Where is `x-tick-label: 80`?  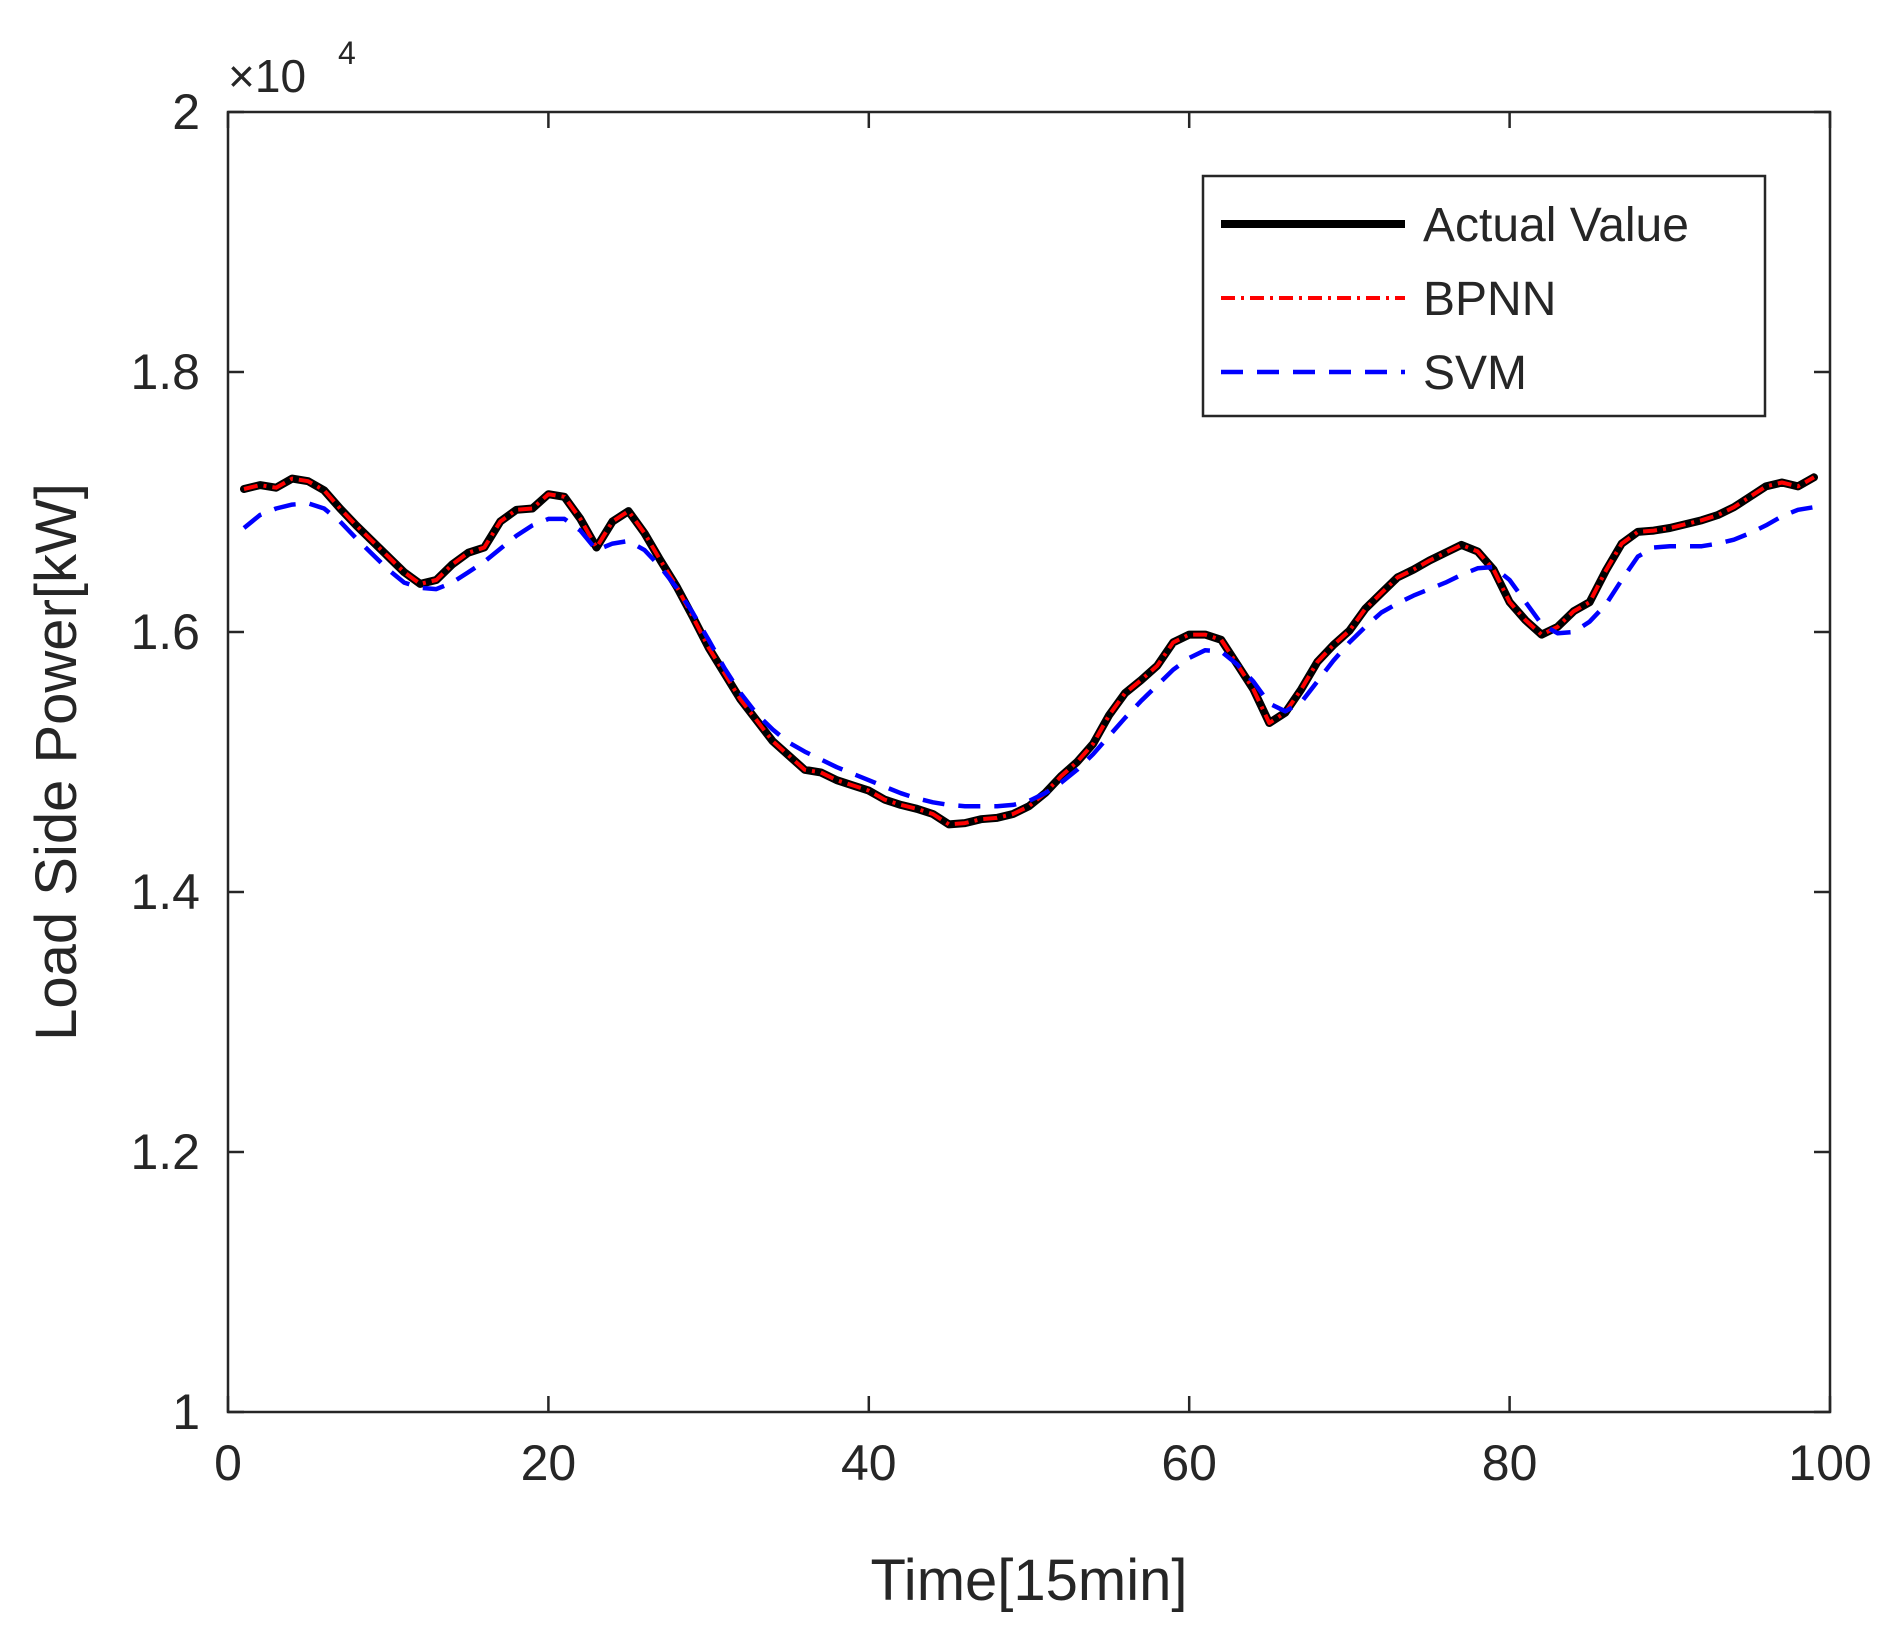
x-tick-label: 80 is located at coordinates (1510, 1463).